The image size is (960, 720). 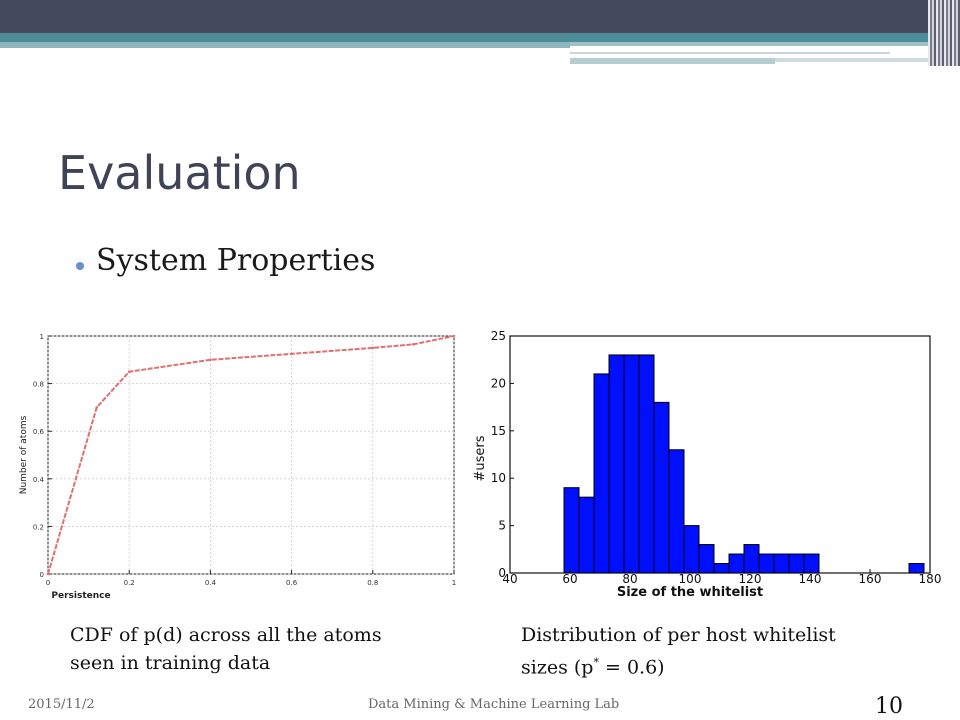 I want to click on footer-text: Data Mining & Machine Learning Lab, so click(x=494, y=704).